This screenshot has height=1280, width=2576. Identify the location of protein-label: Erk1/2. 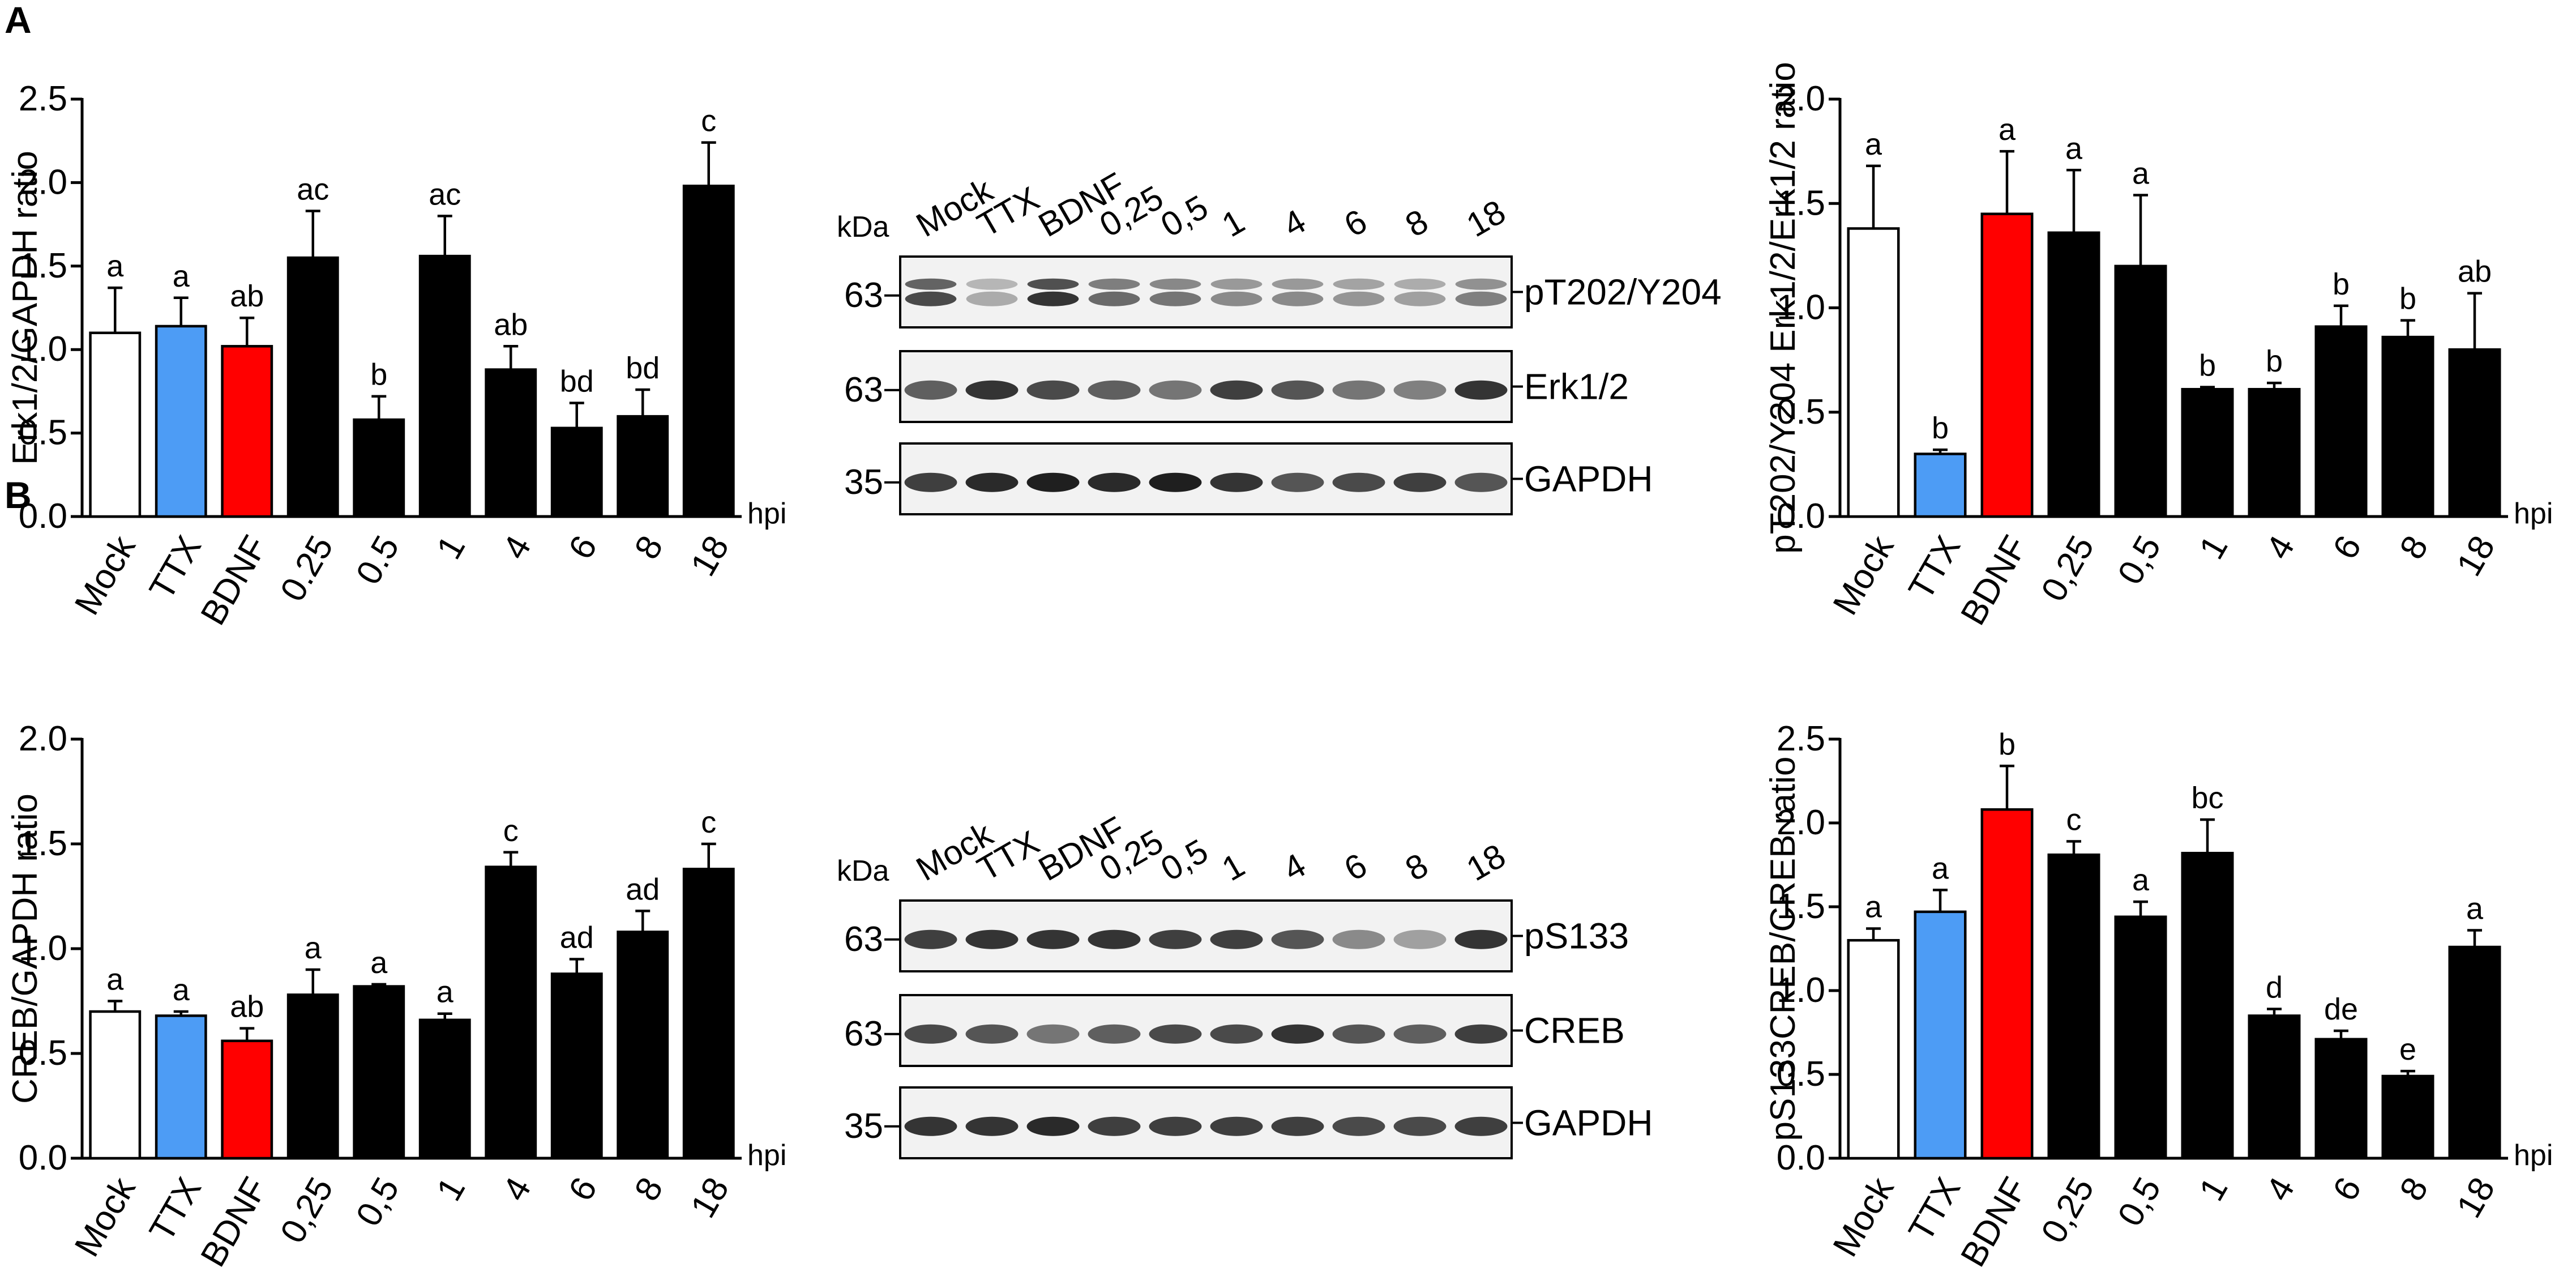
(1576, 386).